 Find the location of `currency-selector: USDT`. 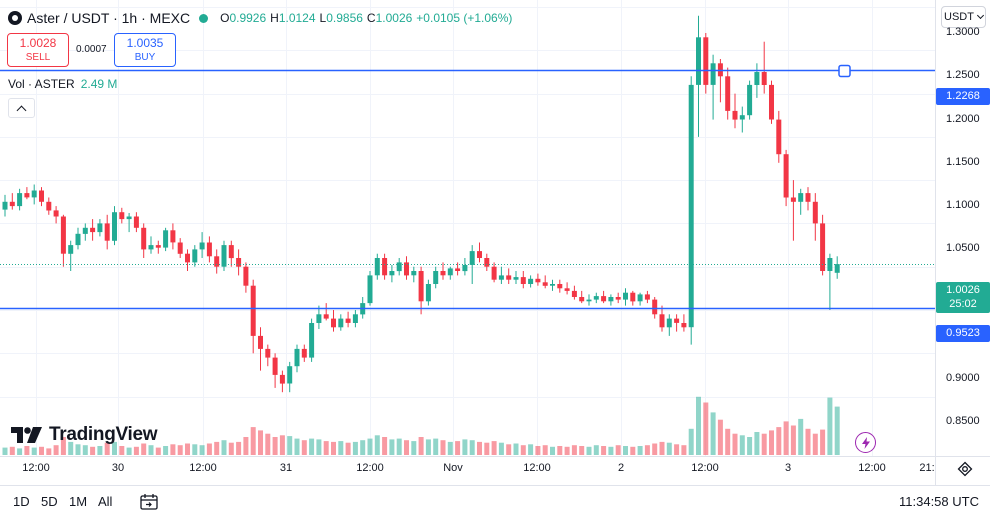

currency-selector: USDT is located at coordinates (963, 17).